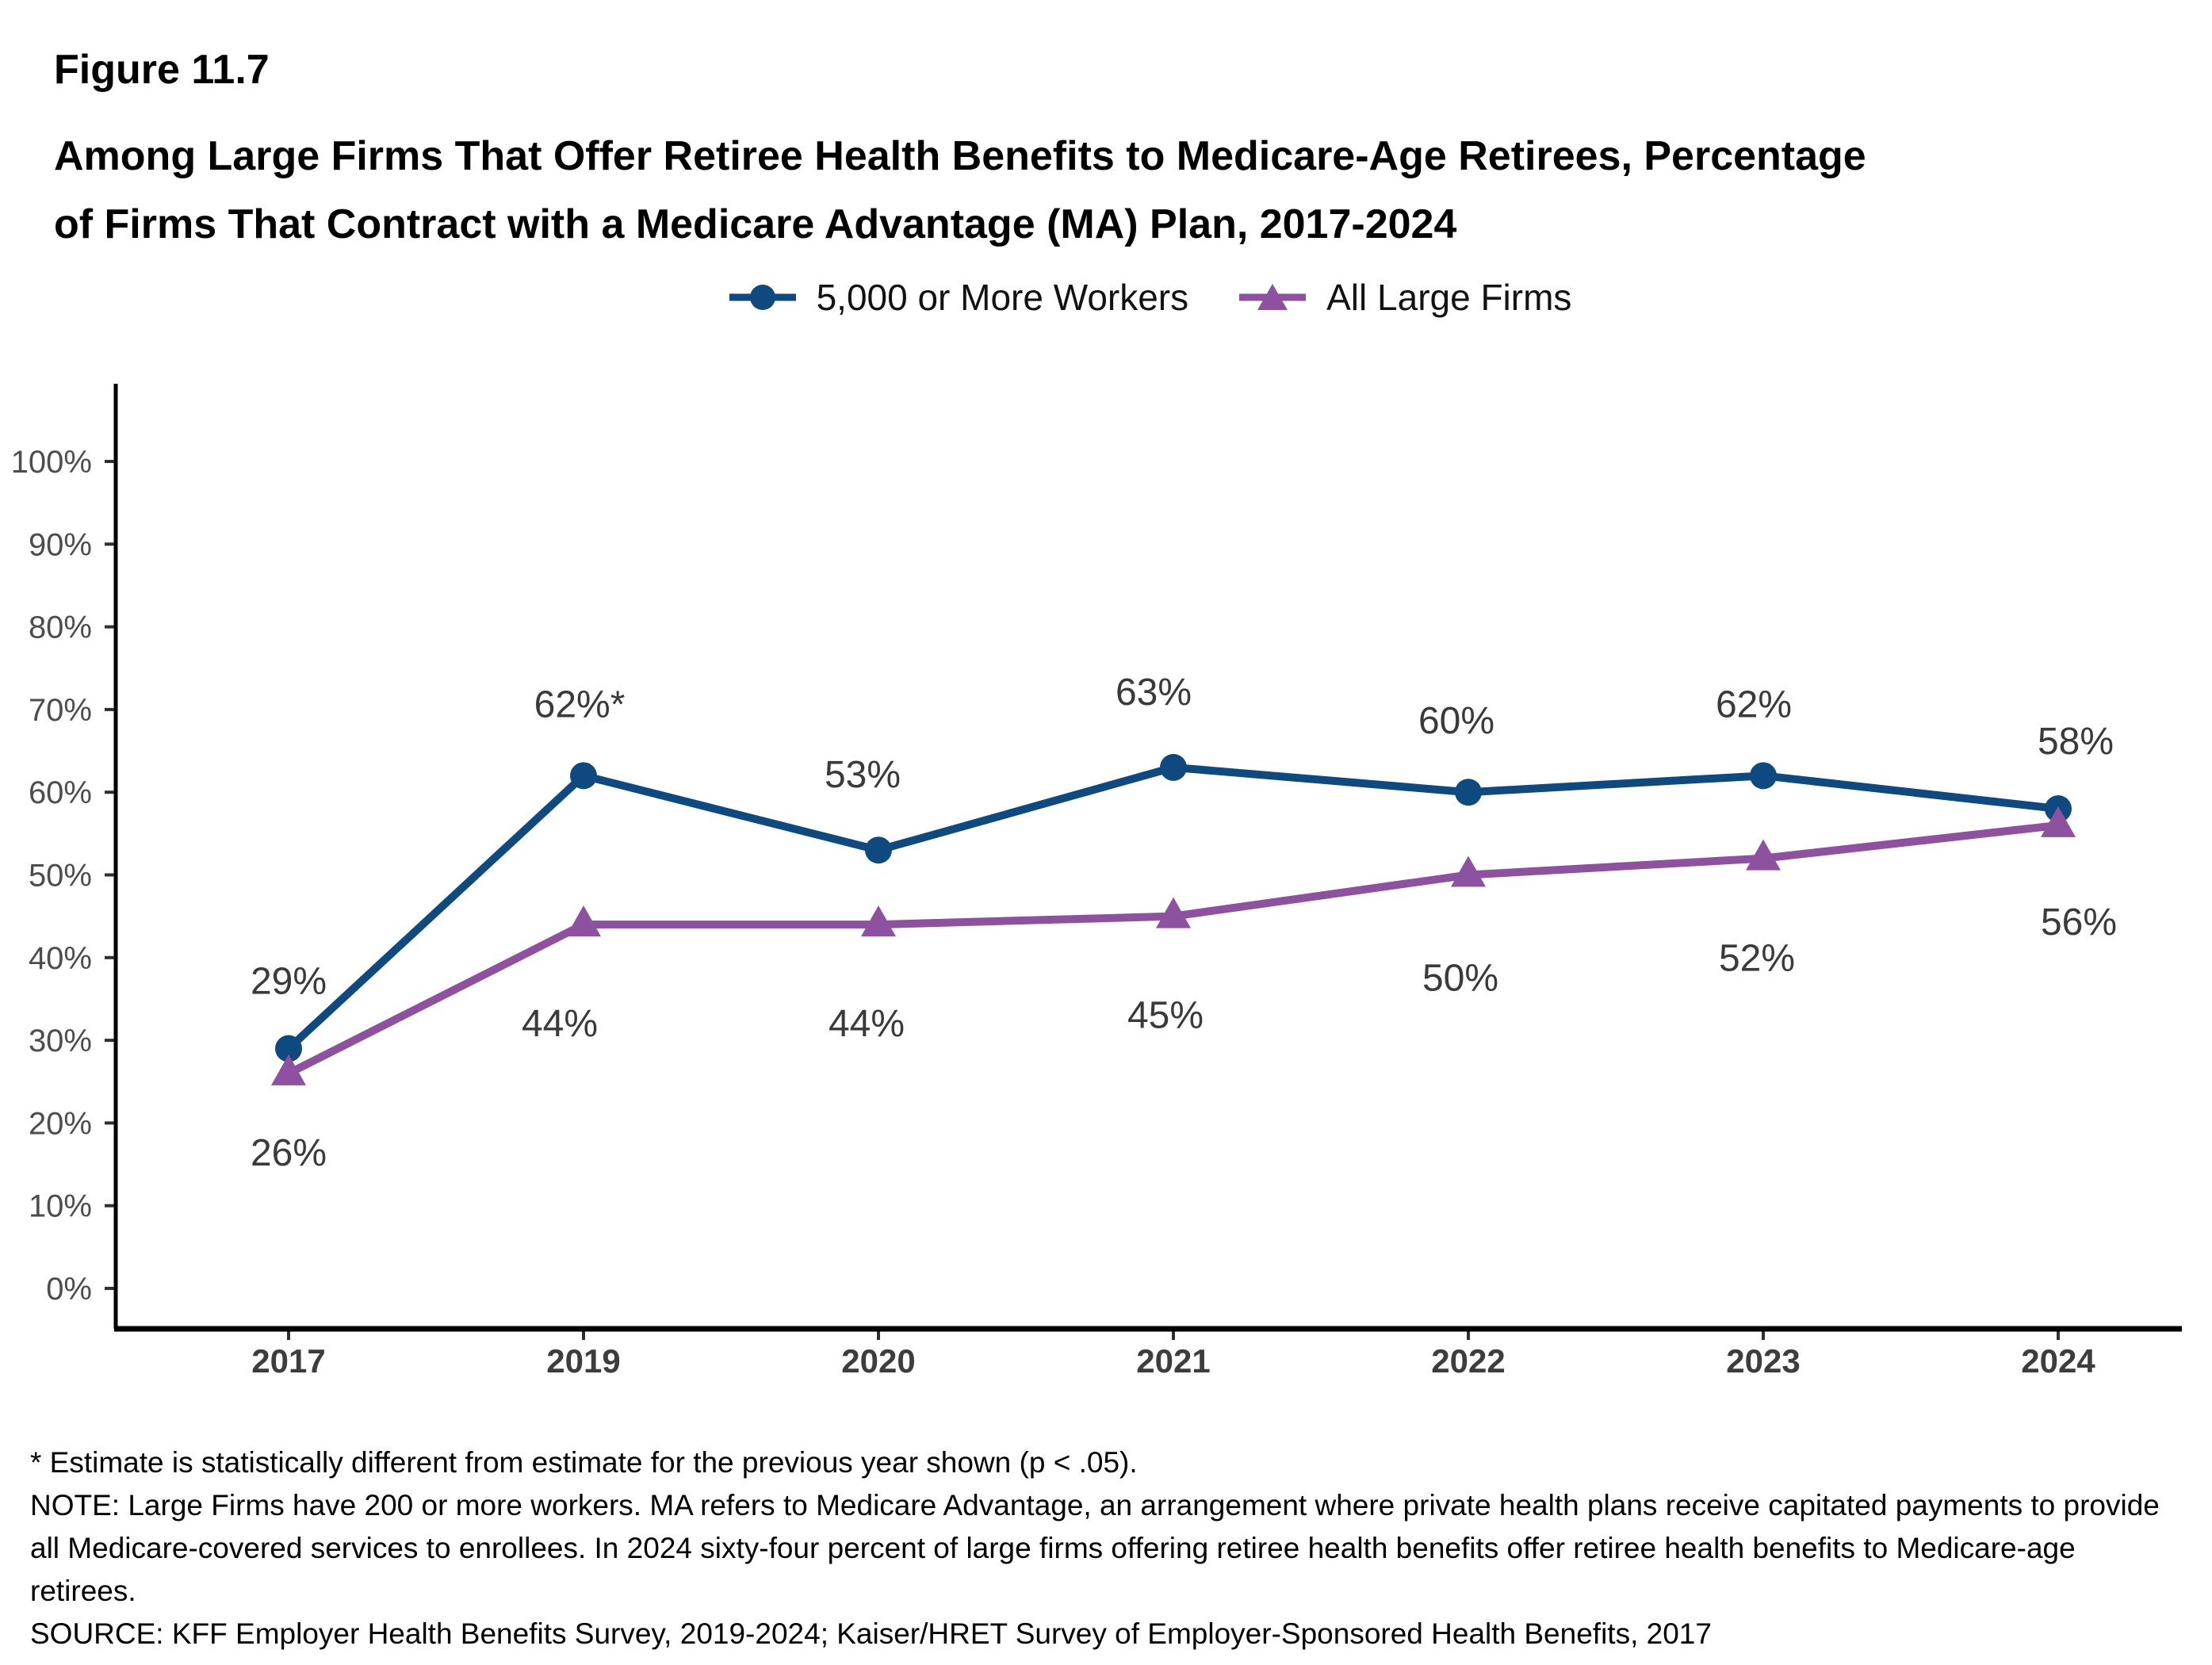  Describe the element at coordinates (2076, 742) in the screenshot. I see `data-point-label: 58%` at that location.